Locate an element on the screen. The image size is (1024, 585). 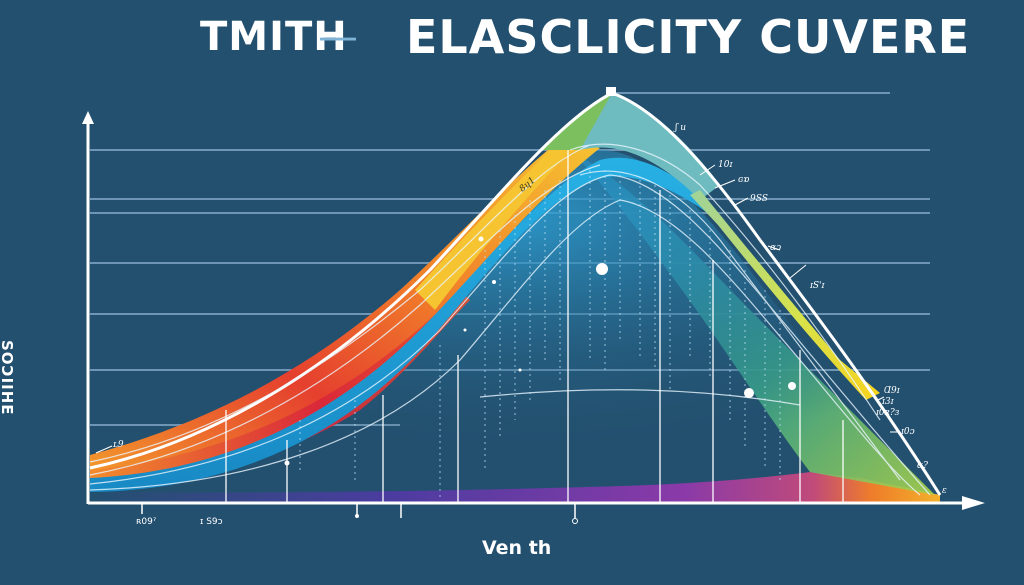
title-part-2: ELASCLICITY CUVERE is located at coordinates (688, 37).